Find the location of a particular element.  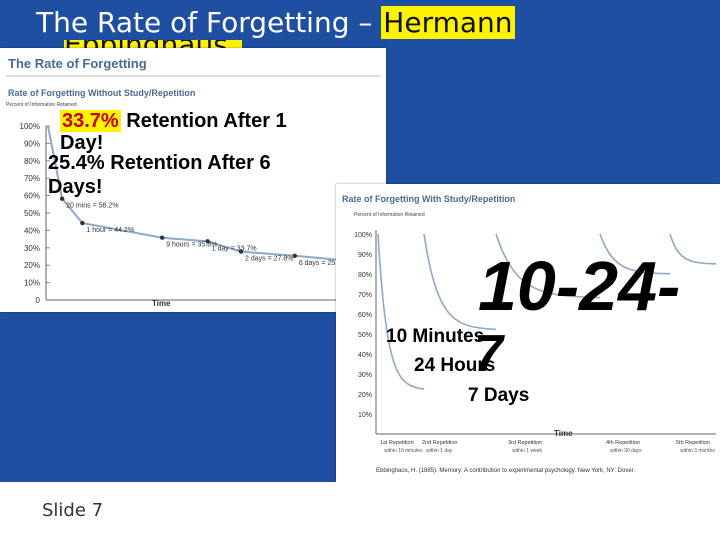

stat2-line2: Days! is located at coordinates (75, 187).